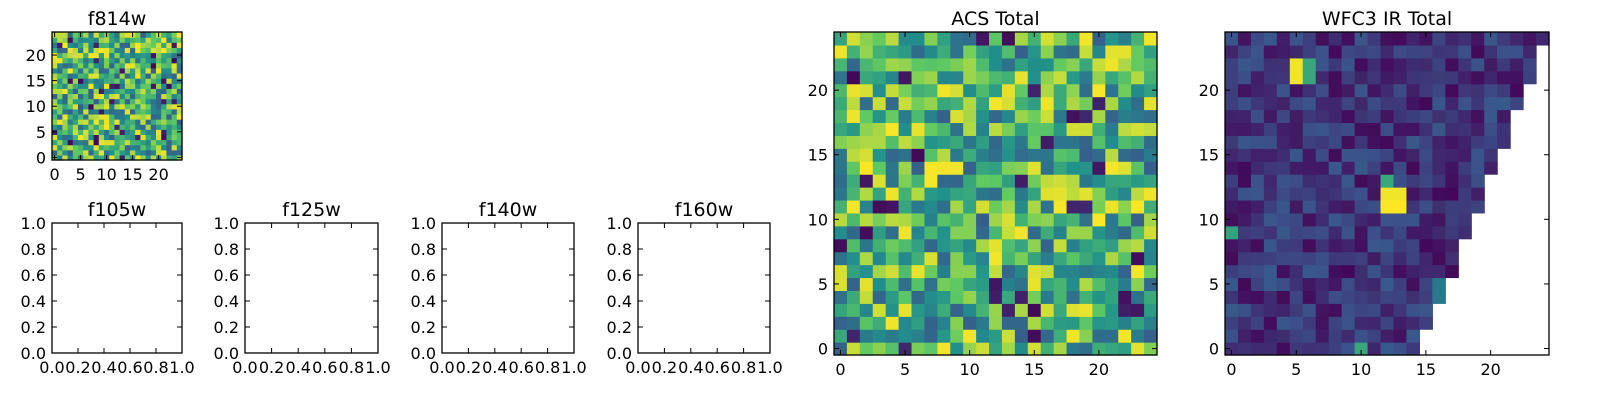 This screenshot has height=400, width=1600. What do you see at coordinates (311, 288) in the screenshot?
I see `axes-frame-f125w` at bounding box center [311, 288].